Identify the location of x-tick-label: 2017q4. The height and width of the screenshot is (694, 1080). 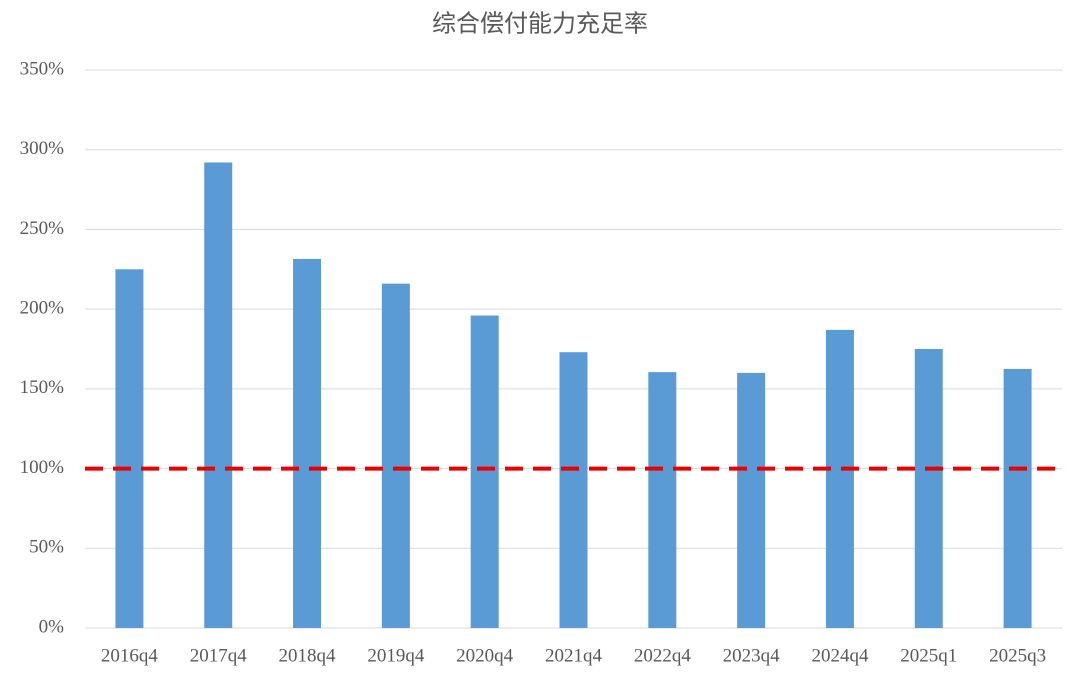
(219, 655).